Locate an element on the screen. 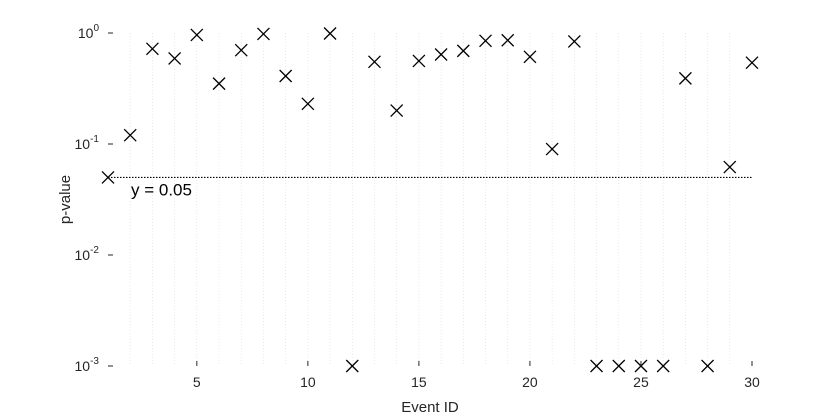  x-axis-title: Event ID is located at coordinates (430, 407).